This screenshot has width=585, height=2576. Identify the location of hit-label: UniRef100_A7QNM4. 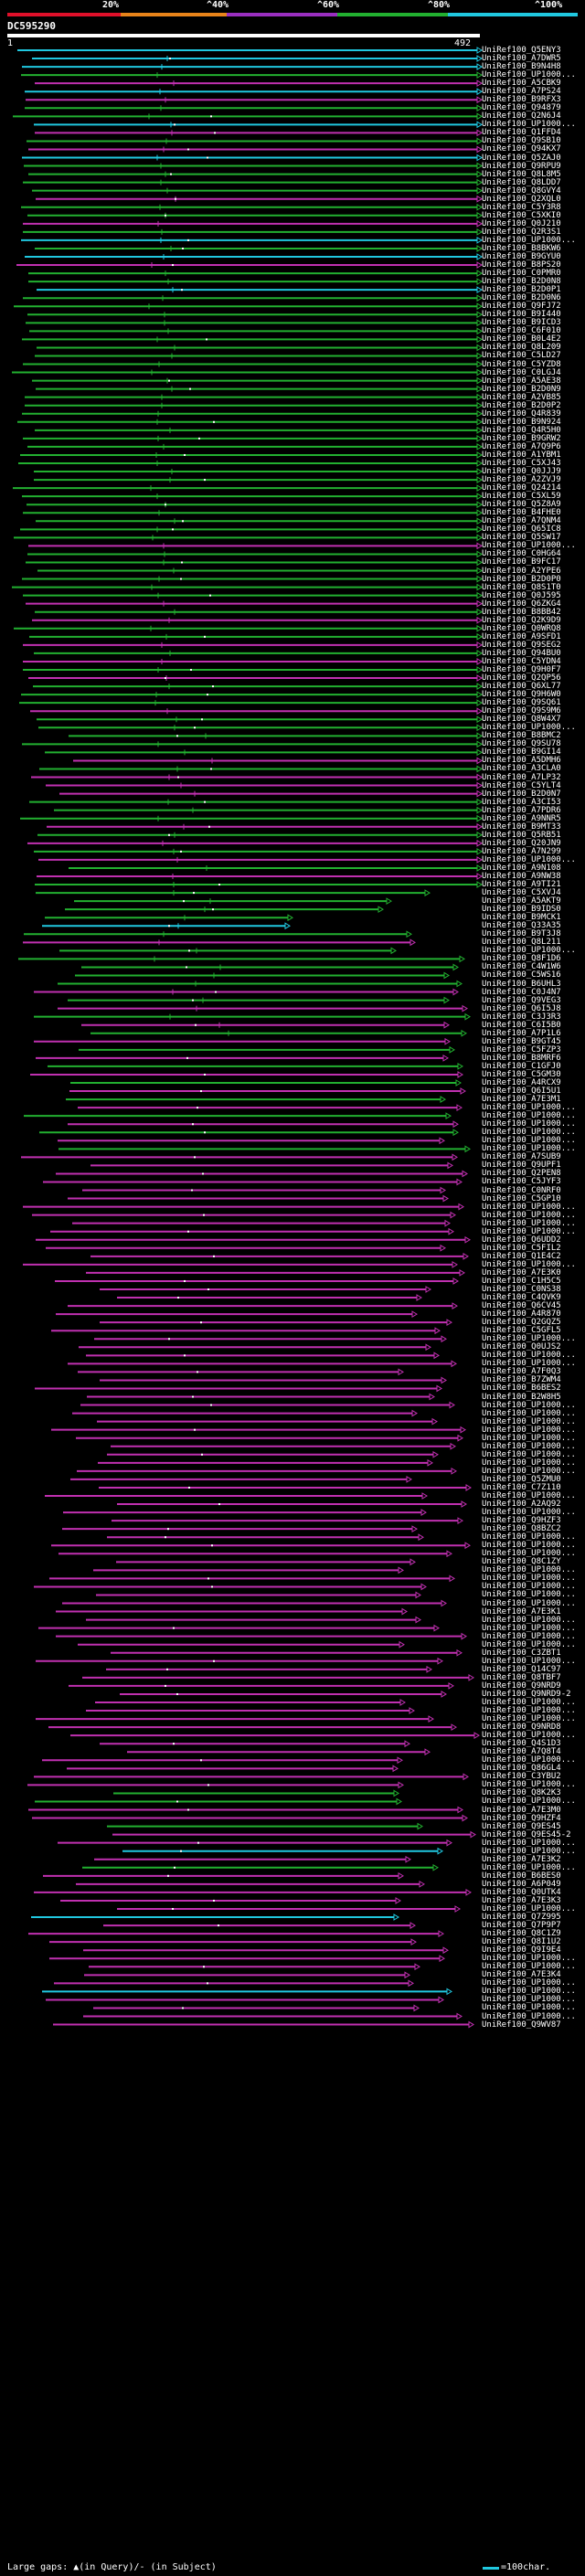
(521, 521).